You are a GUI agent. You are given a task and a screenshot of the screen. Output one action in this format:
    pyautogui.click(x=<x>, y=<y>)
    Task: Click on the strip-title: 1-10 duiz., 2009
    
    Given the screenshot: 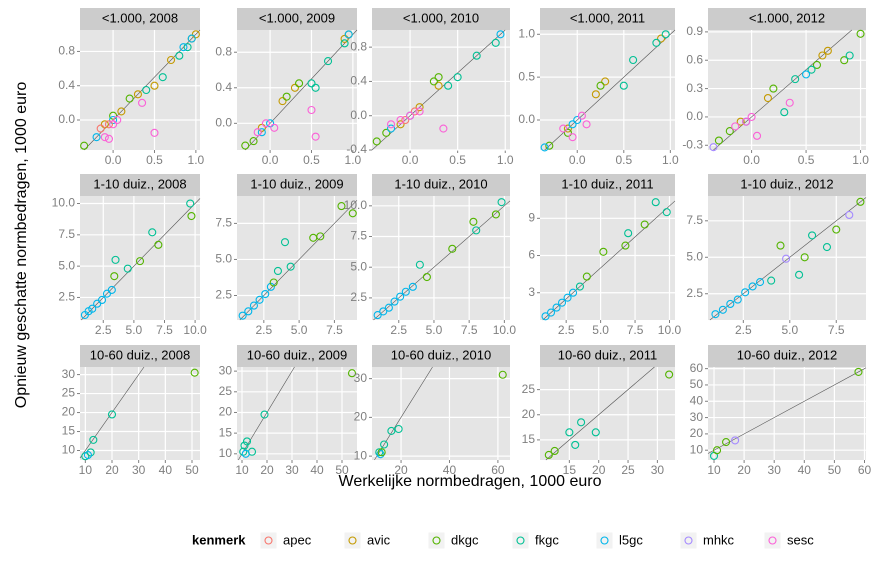 What is the action you would take?
    pyautogui.click(x=296, y=183)
    